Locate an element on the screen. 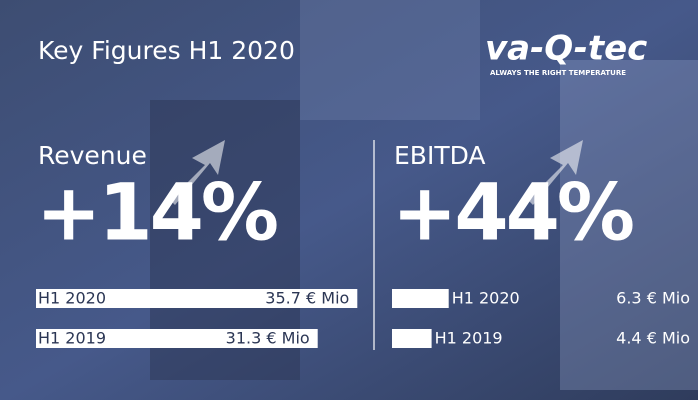  logo-tagline: ALWAYS THE RIGHT TEMPERATURE is located at coordinates (558, 73).